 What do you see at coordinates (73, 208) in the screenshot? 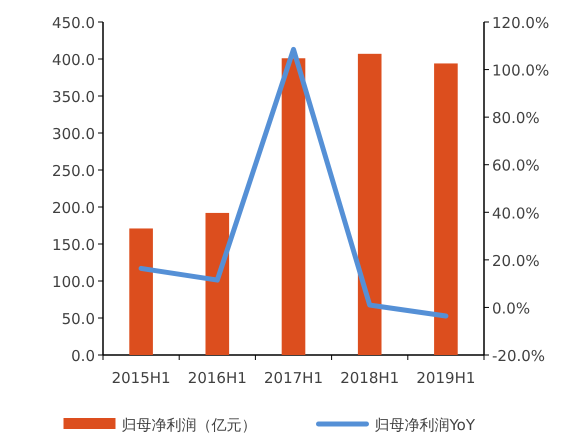
I see `y-tick-label: 200.0` at bounding box center [73, 208].